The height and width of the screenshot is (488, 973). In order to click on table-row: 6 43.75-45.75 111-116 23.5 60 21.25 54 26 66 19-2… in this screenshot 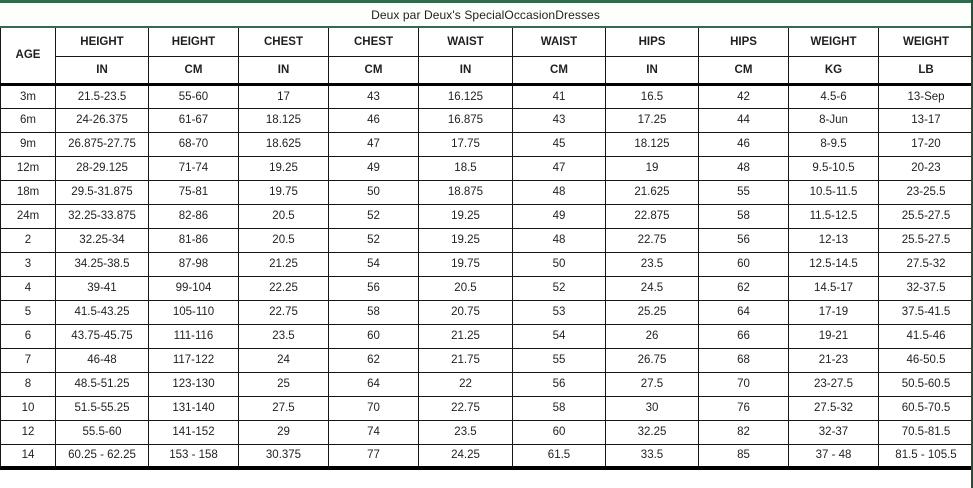, I will do `click(485, 336)`.